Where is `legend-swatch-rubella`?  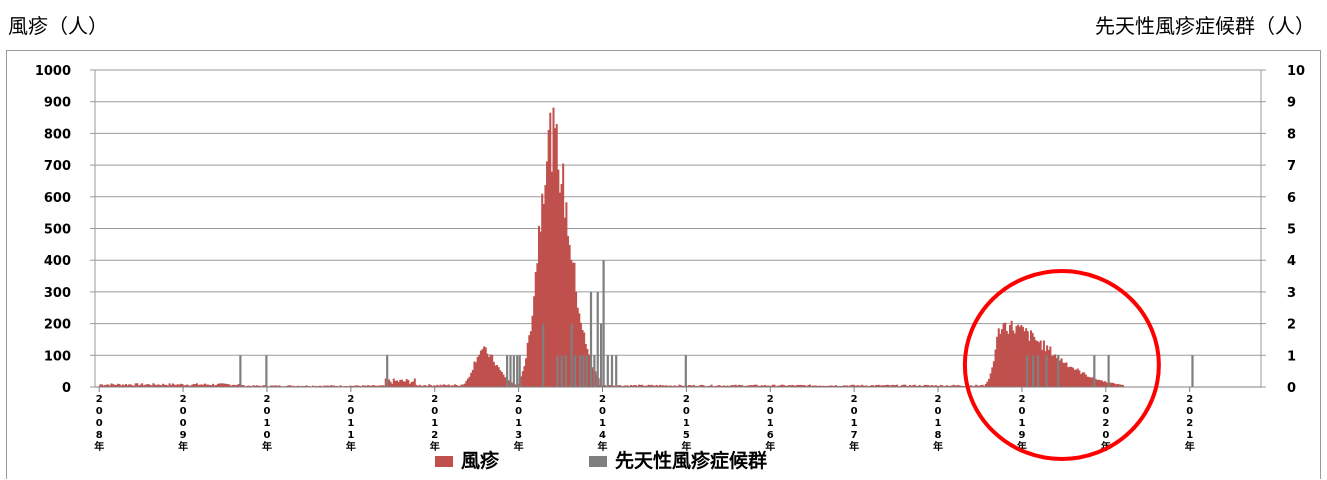 legend-swatch-rubella is located at coordinates (444, 461).